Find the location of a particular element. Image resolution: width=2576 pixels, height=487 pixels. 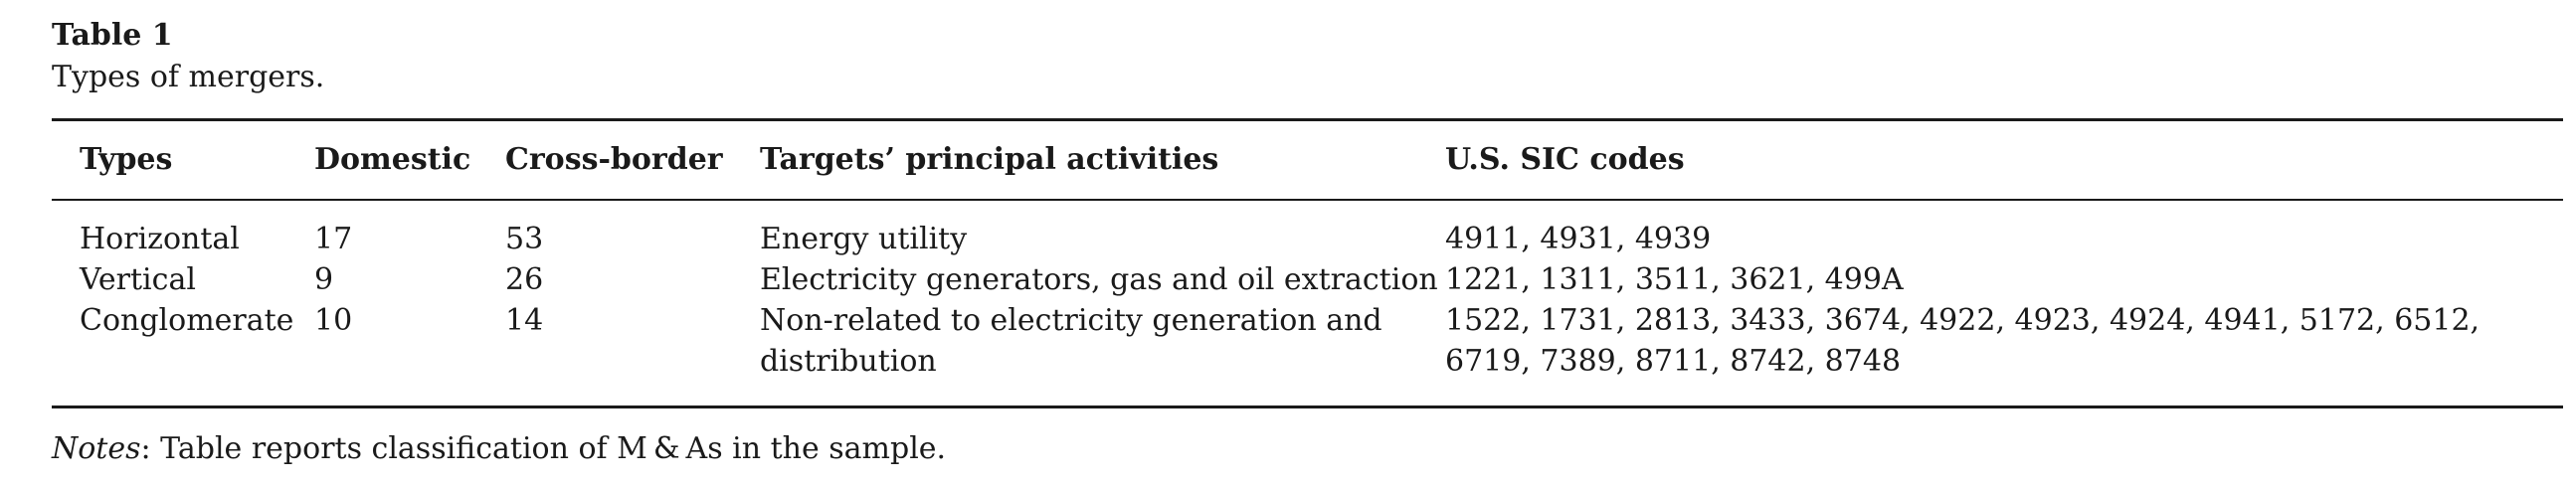

row-type: Horizontal is located at coordinates (160, 239).